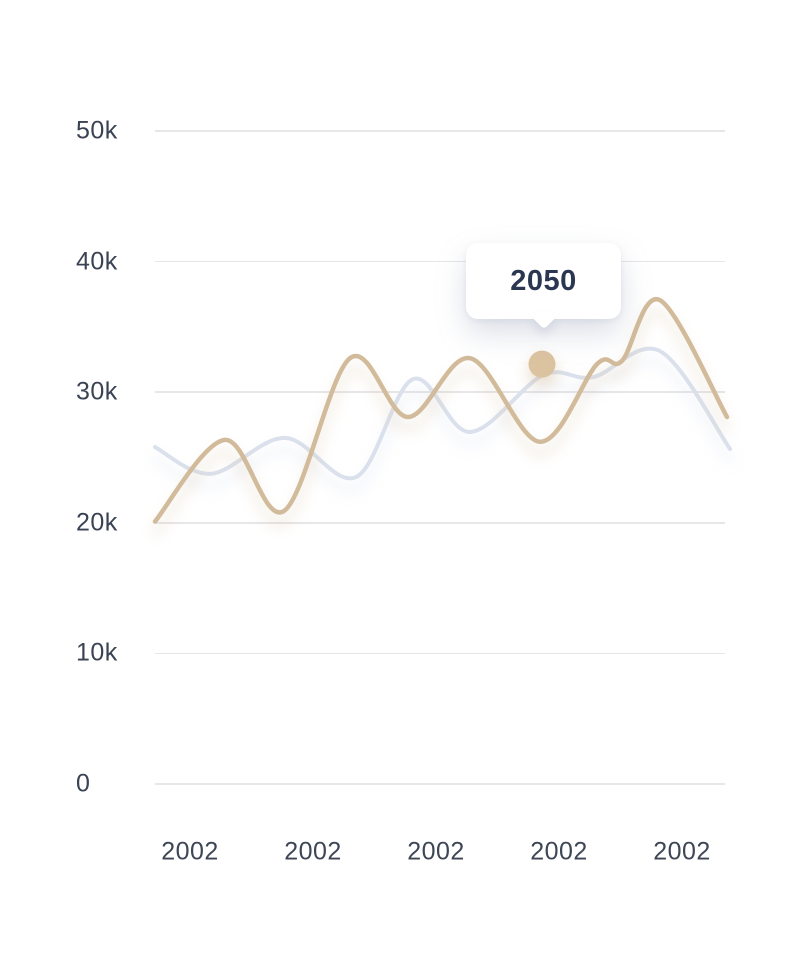 This screenshot has width=800, height=967. Describe the element at coordinates (542, 364) in the screenshot. I see `hover-point-marker` at that location.